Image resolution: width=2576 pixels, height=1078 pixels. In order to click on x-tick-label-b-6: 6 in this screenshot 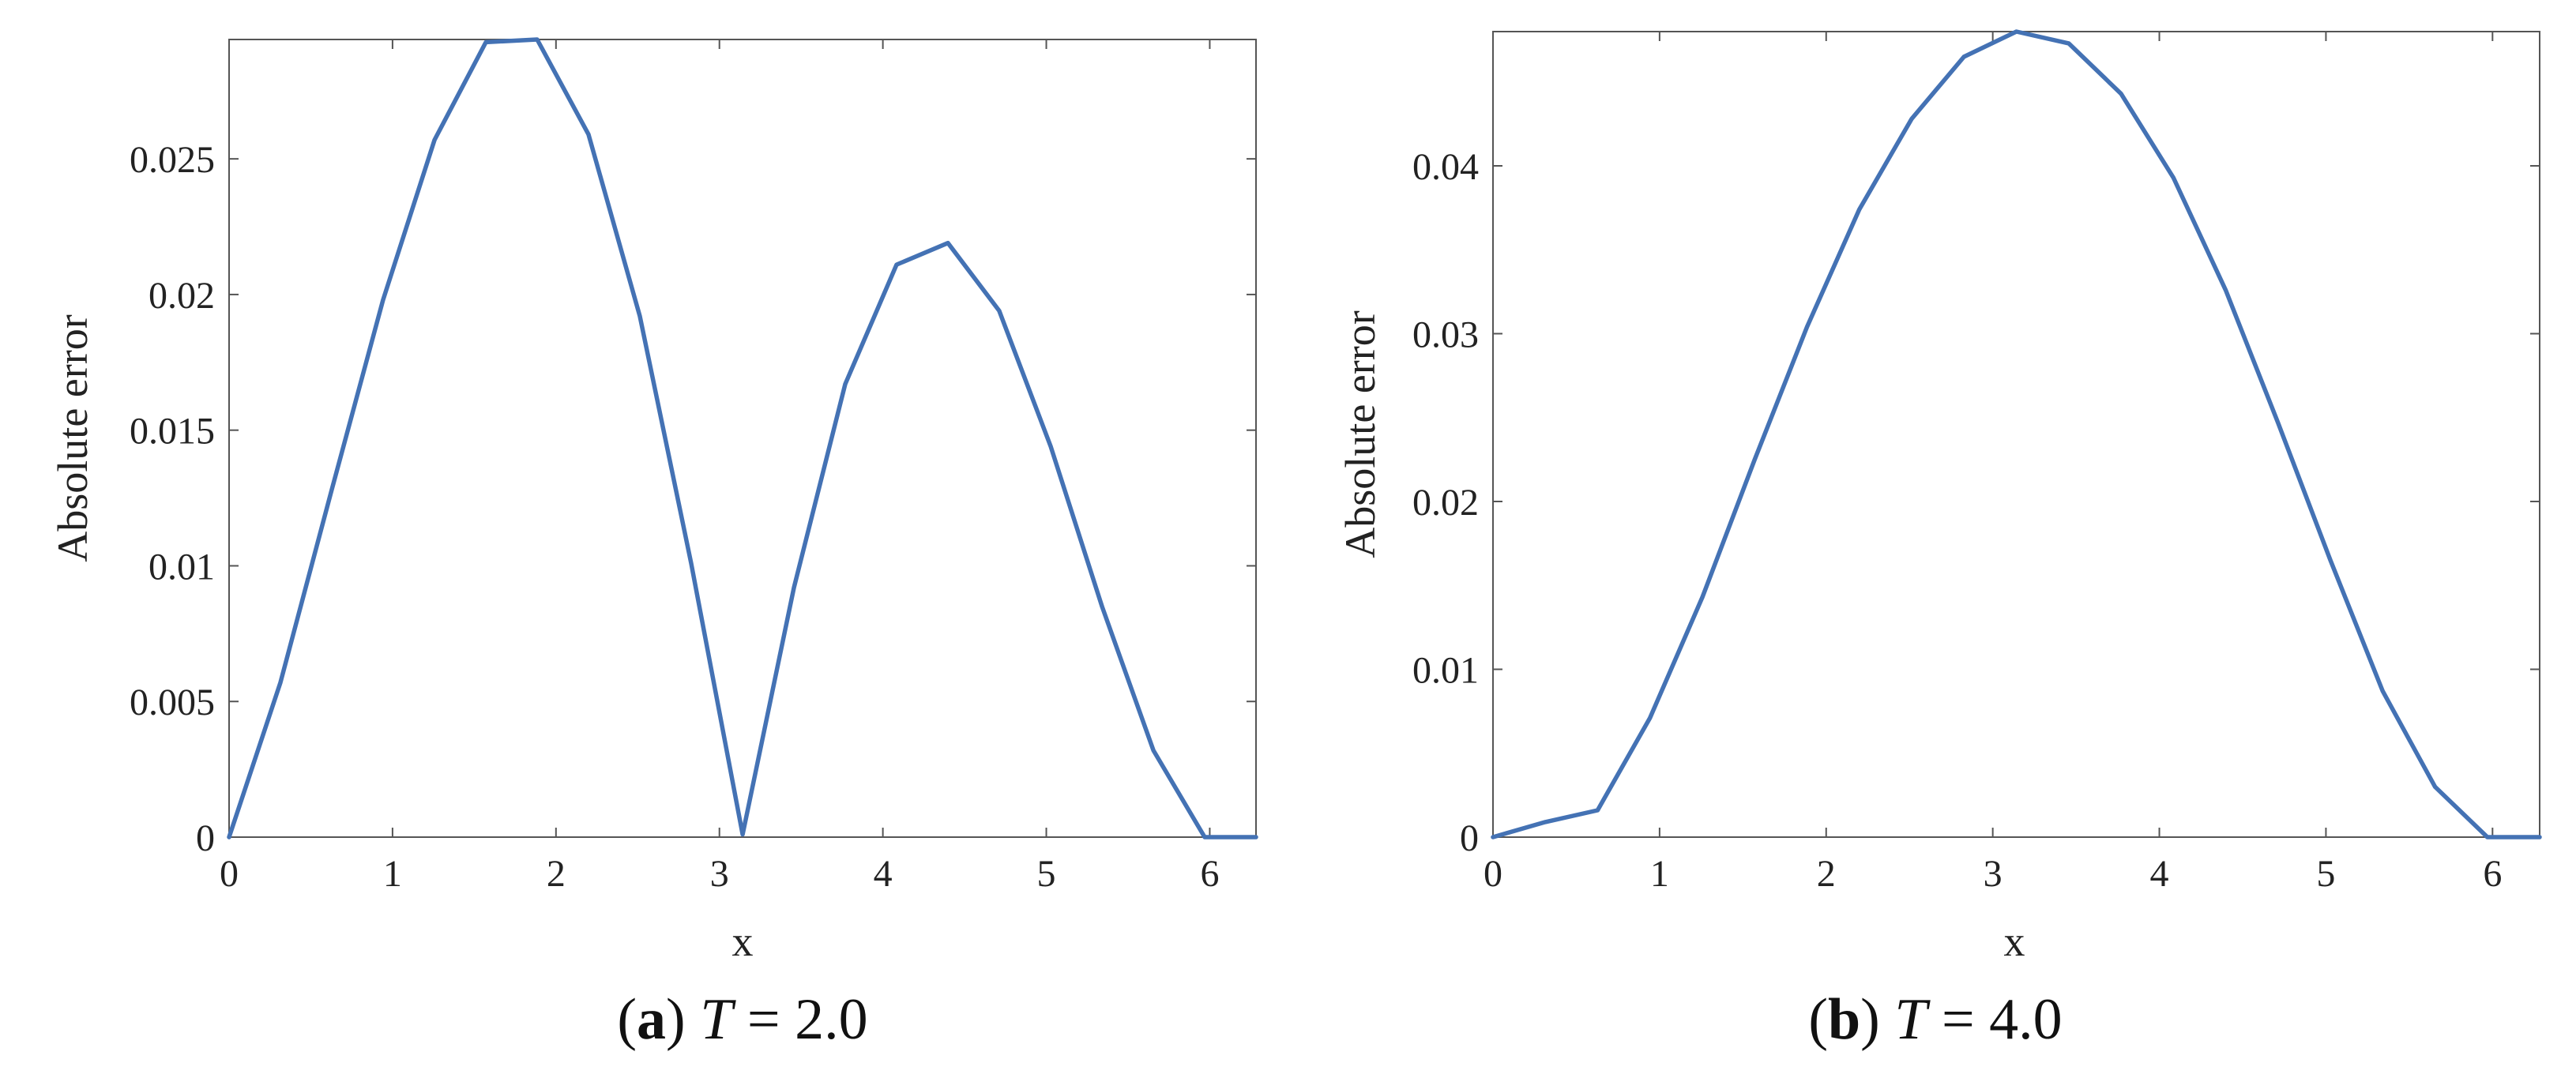, I will do `click(2492, 874)`.